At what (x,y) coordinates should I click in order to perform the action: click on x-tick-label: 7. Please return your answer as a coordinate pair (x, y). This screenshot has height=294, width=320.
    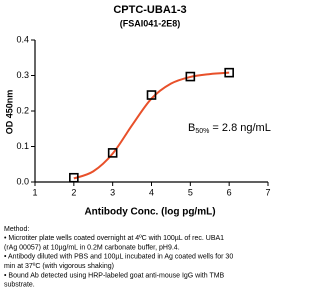
    Looking at the image, I should click on (267, 192).